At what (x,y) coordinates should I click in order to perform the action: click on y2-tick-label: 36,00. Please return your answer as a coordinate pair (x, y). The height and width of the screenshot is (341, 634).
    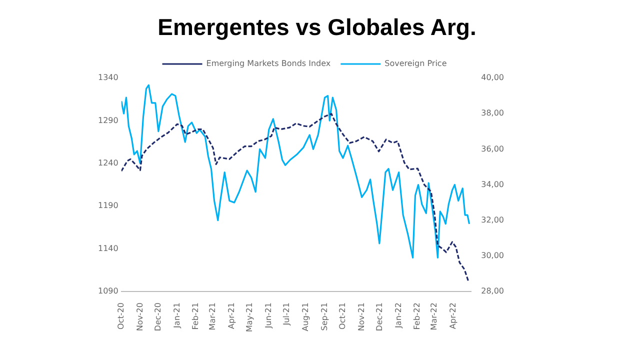
    Looking at the image, I should click on (492, 149).